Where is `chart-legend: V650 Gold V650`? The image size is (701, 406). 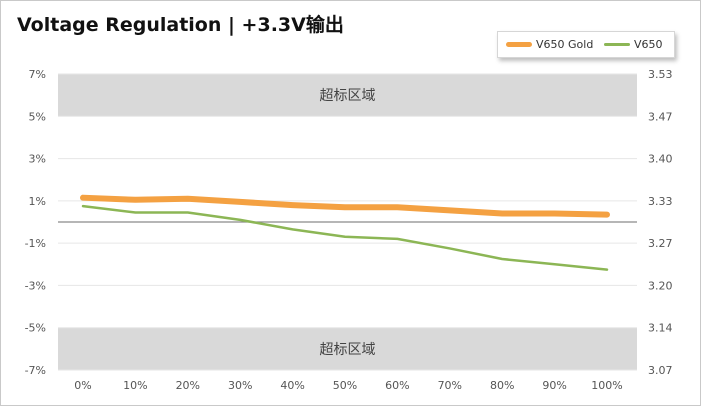
chart-legend: V650 Gold V650 is located at coordinates (586, 44).